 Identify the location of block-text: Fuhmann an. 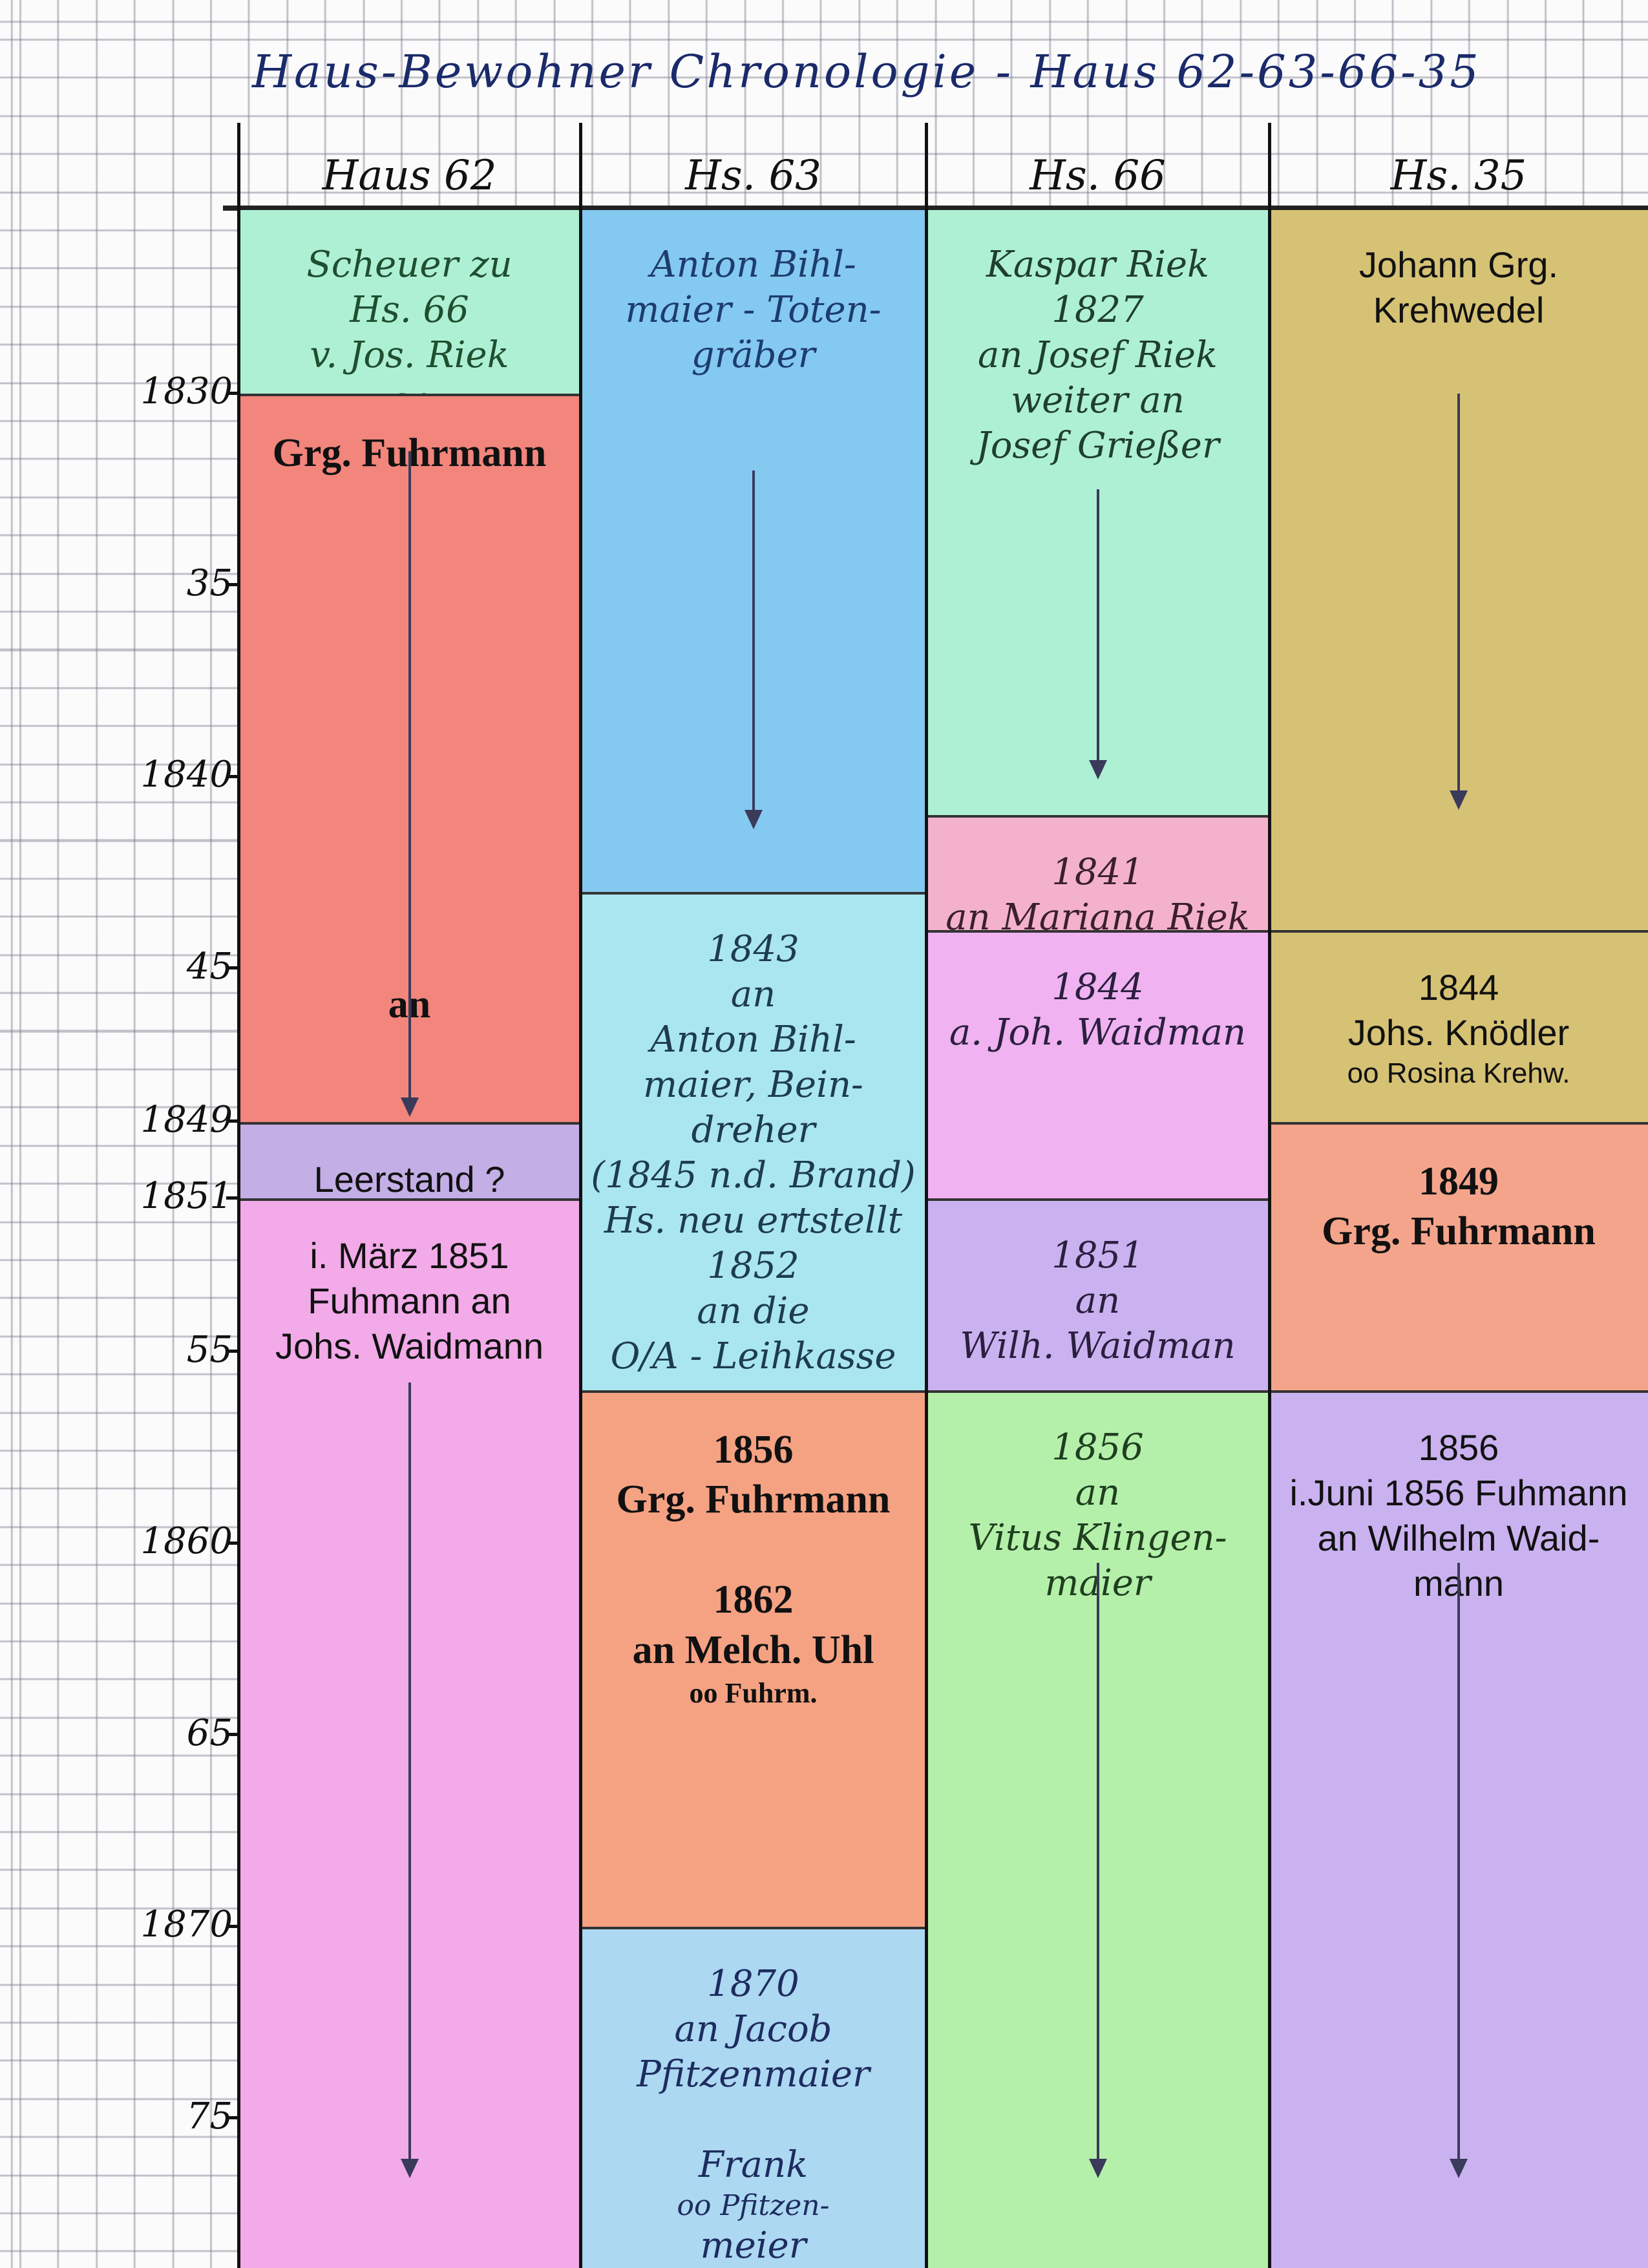
(409, 1301).